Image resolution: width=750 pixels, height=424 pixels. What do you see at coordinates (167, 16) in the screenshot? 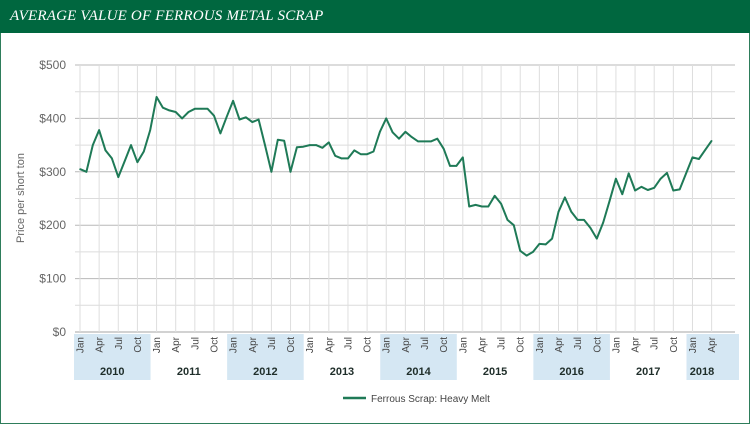
I see `chart-title: AVERAGE VALUE OF FERROUS METAL SCRAP` at bounding box center [167, 16].